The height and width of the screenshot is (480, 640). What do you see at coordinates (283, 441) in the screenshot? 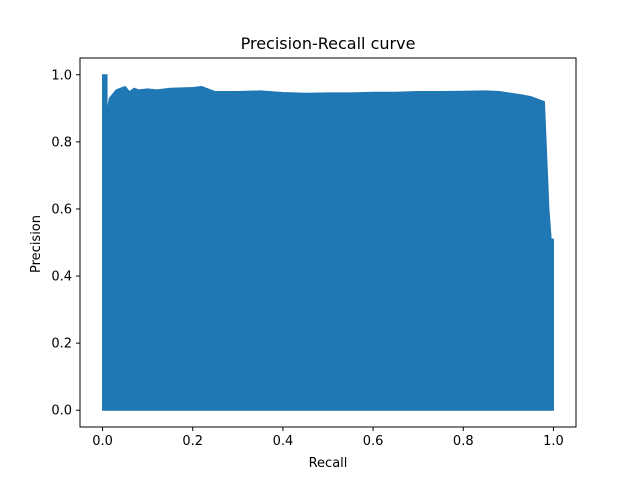
I see `x-tick-label: 0.4` at bounding box center [283, 441].